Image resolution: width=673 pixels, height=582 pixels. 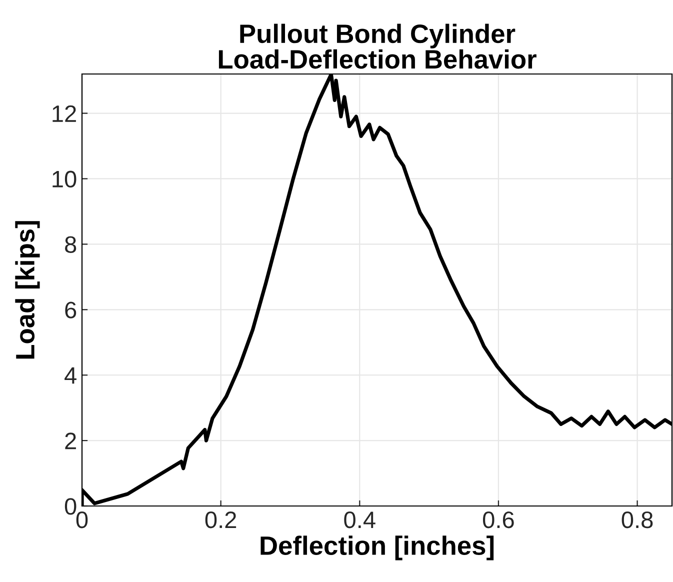 I want to click on x-tick-label: 0, so click(x=82, y=519).